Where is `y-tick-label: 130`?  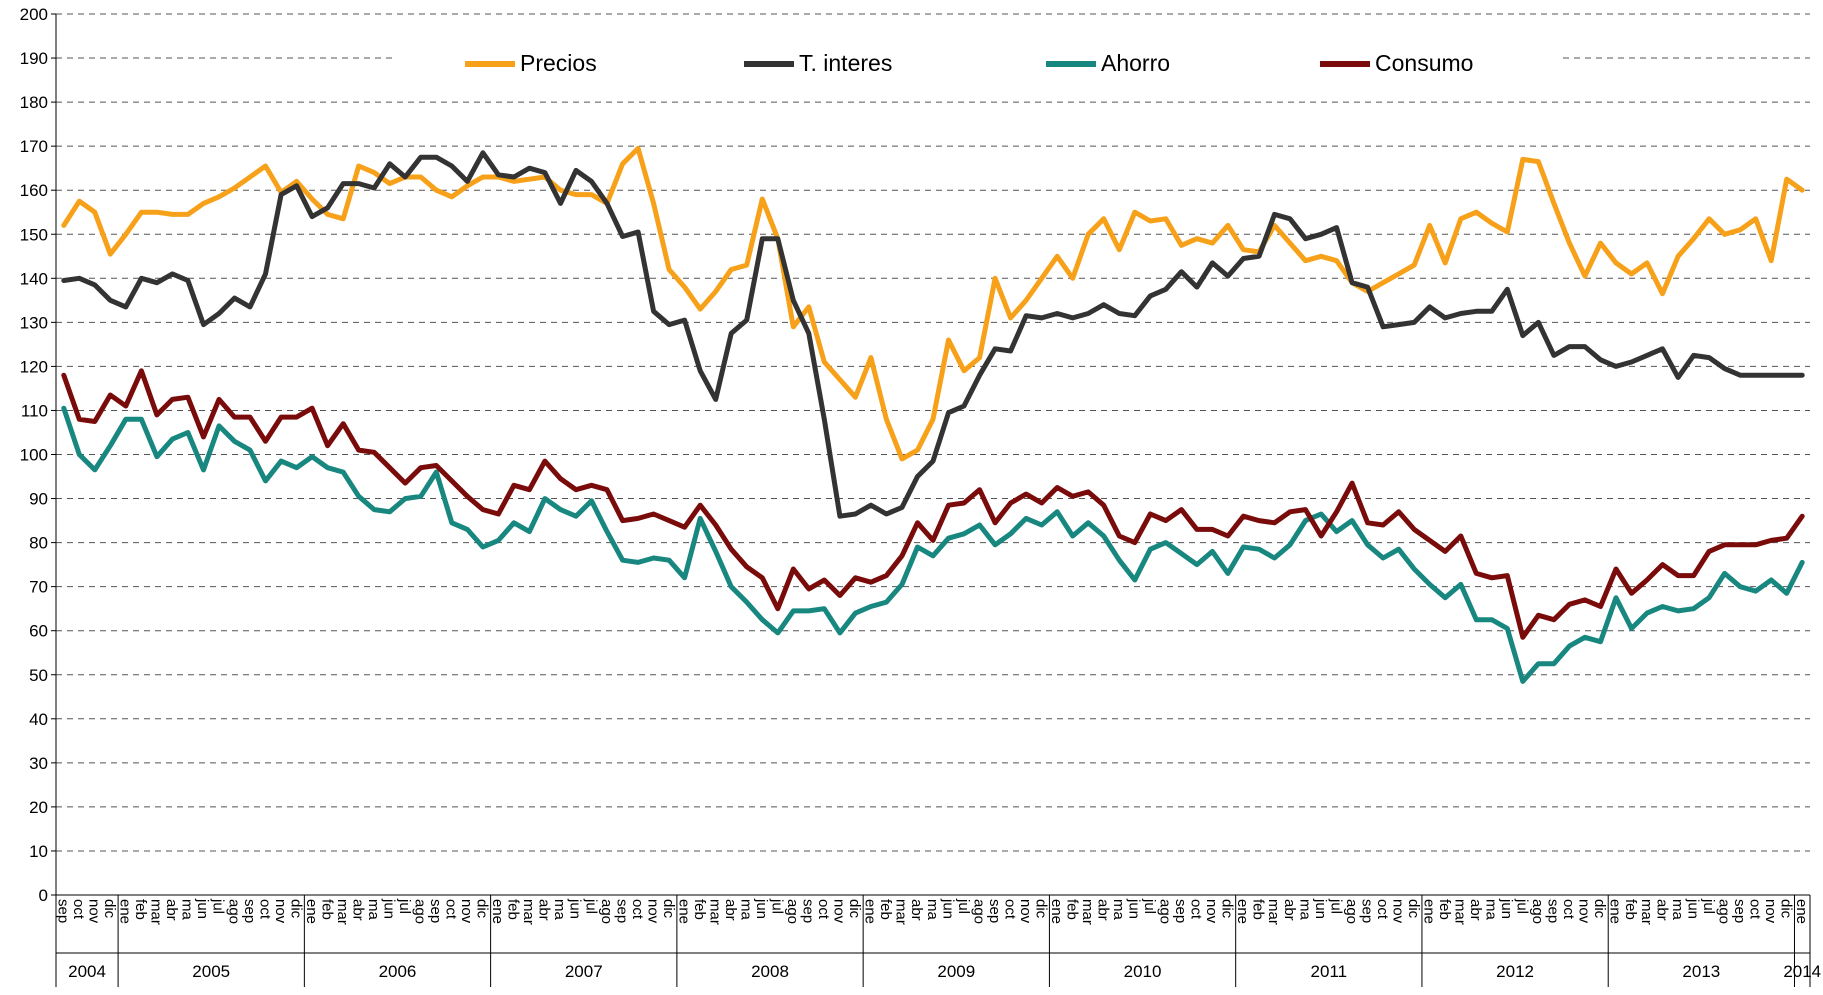 y-tick-label: 130 is located at coordinates (34, 322).